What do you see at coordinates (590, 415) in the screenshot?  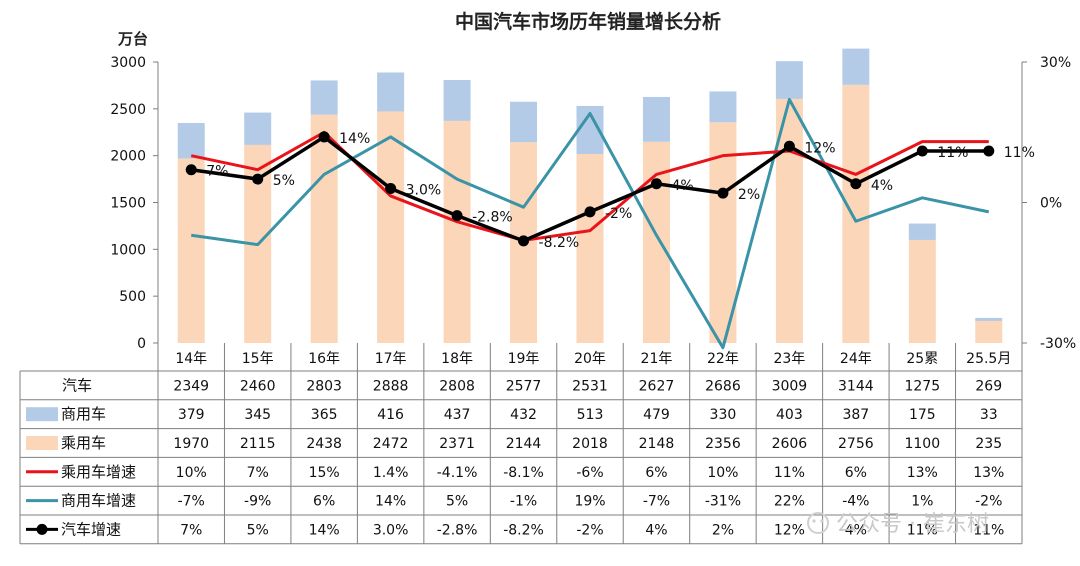 I see `table-cell-商用车-6: 513` at bounding box center [590, 415].